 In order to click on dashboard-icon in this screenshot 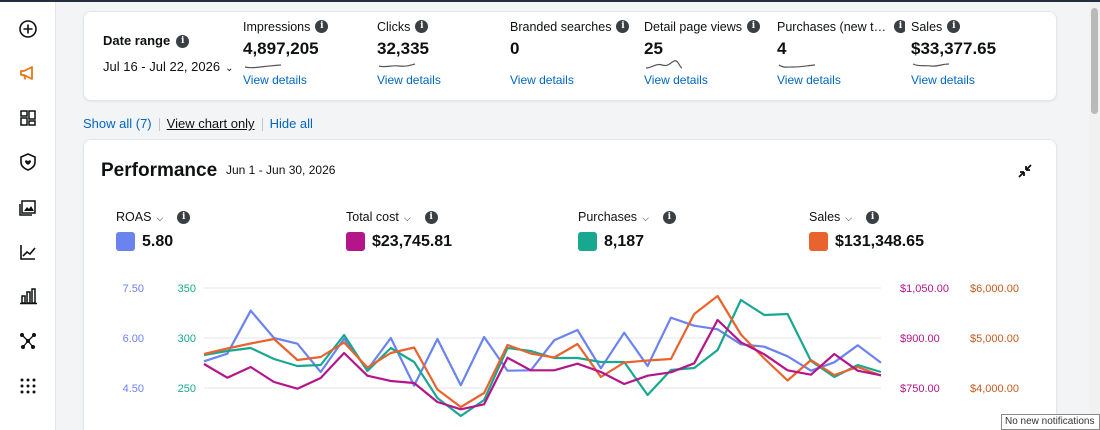, I will do `click(28, 118)`.